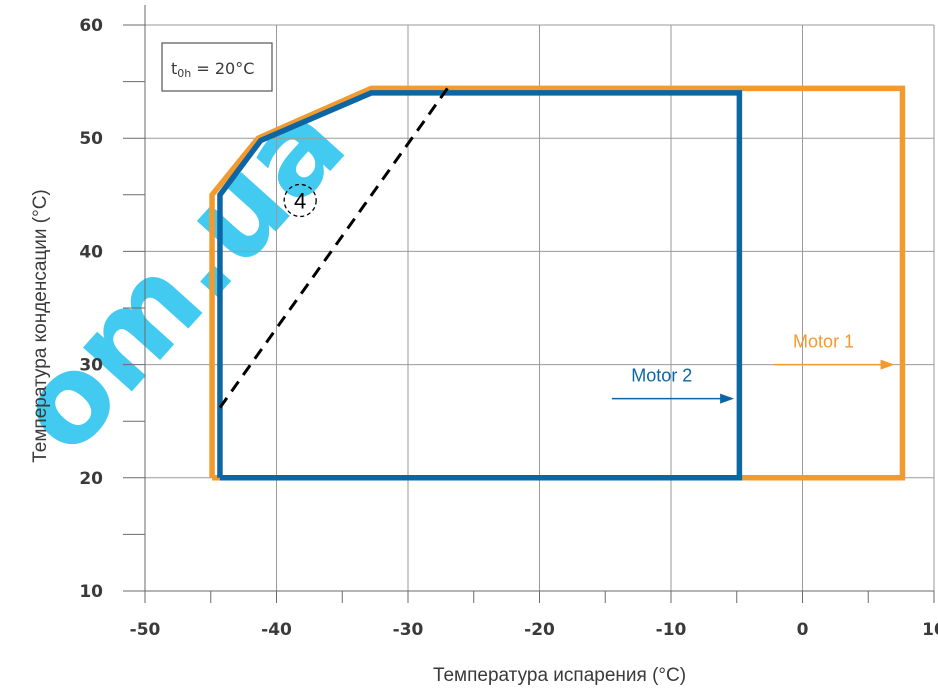  I want to click on y-tick-label: 30, so click(91, 366).